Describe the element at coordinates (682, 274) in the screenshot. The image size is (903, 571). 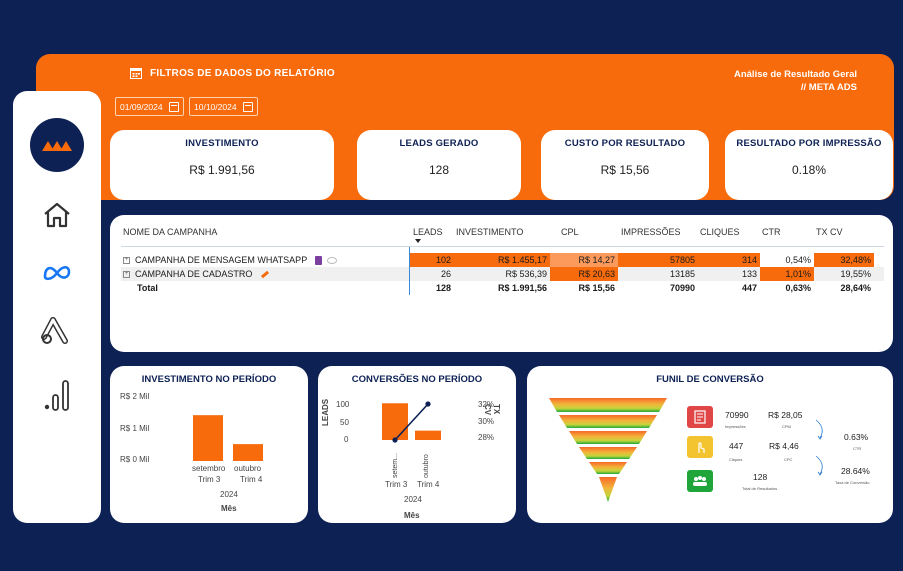
I see `cell-impressoes: 13185` at that location.